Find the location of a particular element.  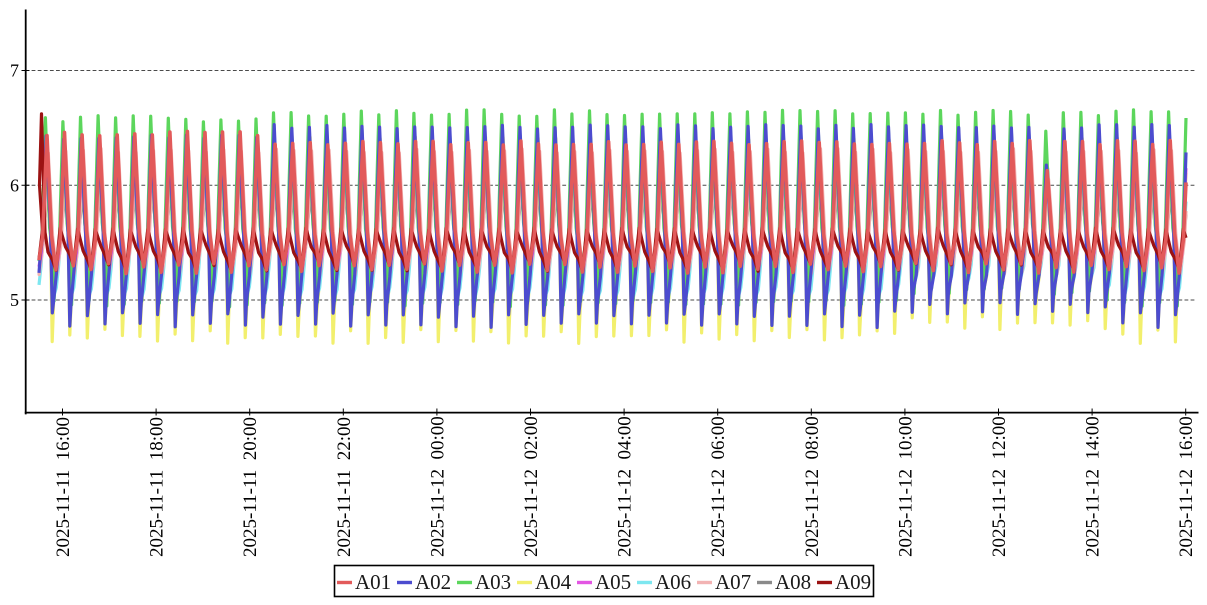

svg-text: A03 is located at coordinates (493, 582).